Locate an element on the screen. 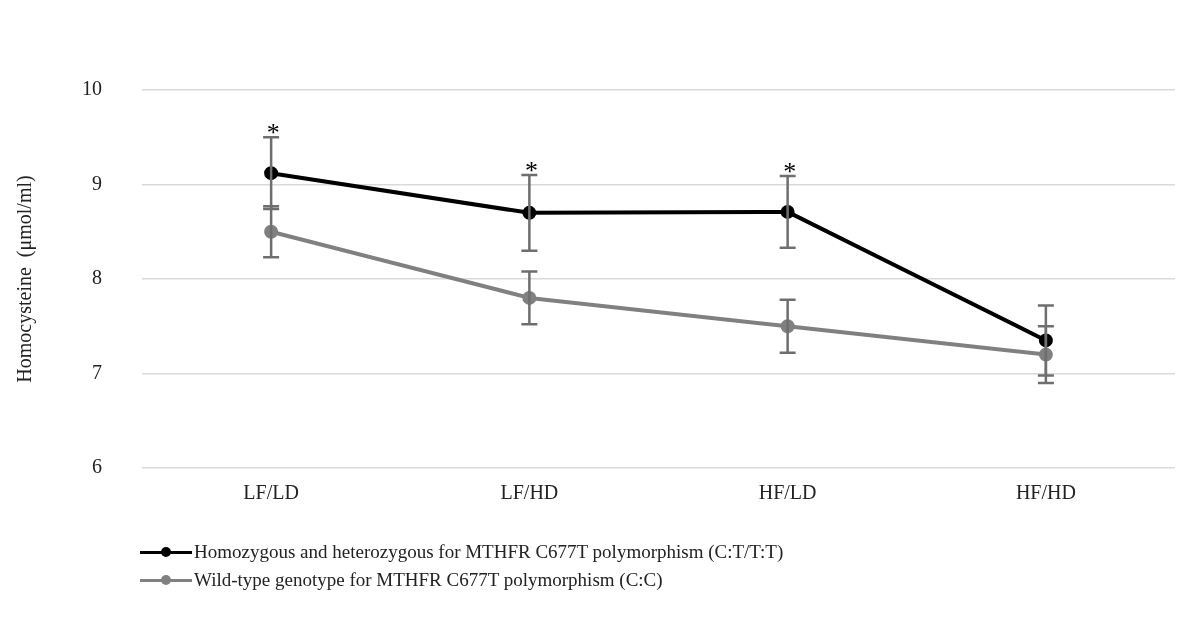 This screenshot has height=630, width=1203. x-tick-label: HF/HD is located at coordinates (1045, 492).